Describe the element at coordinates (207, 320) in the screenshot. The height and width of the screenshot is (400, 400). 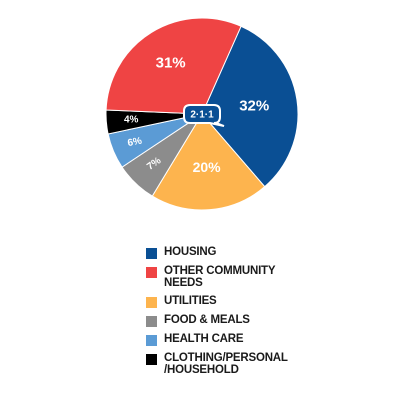
I see `legend-label-food-meals: FOOD & MEALS` at that location.